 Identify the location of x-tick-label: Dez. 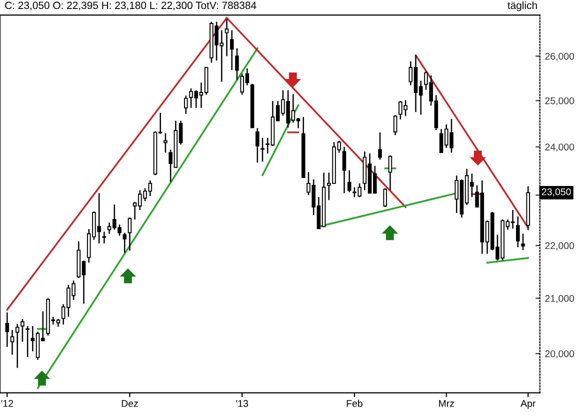
(130, 403).